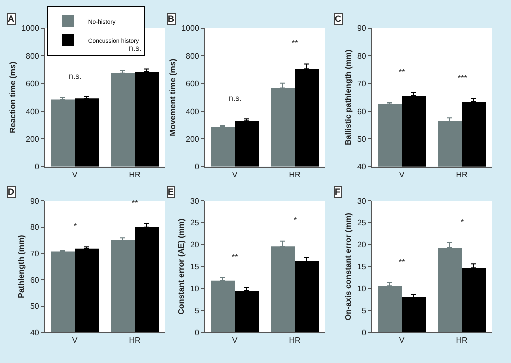  What do you see at coordinates (11, 19) in the screenshot?
I see `chart-title: A` at bounding box center [11, 19].